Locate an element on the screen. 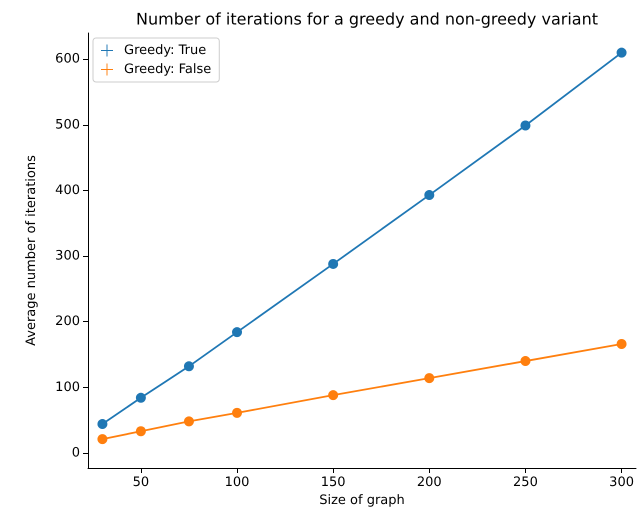 The image size is (643, 513). x-tick-label: 200 is located at coordinates (429, 482).